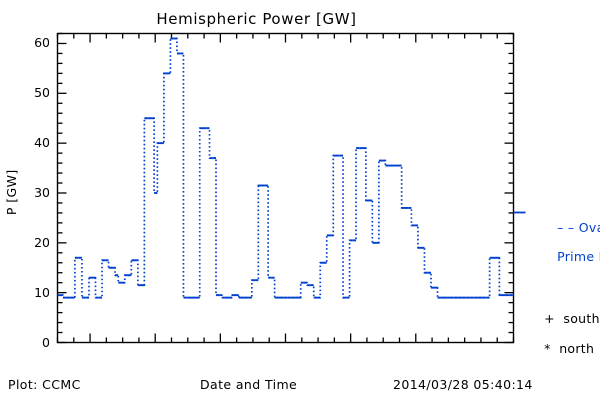 The height and width of the screenshot is (400, 600). Describe the element at coordinates (570, 243) in the screenshot. I see `ovation-prime-hpi-label: – – Ovation Prime HPI` at that location.